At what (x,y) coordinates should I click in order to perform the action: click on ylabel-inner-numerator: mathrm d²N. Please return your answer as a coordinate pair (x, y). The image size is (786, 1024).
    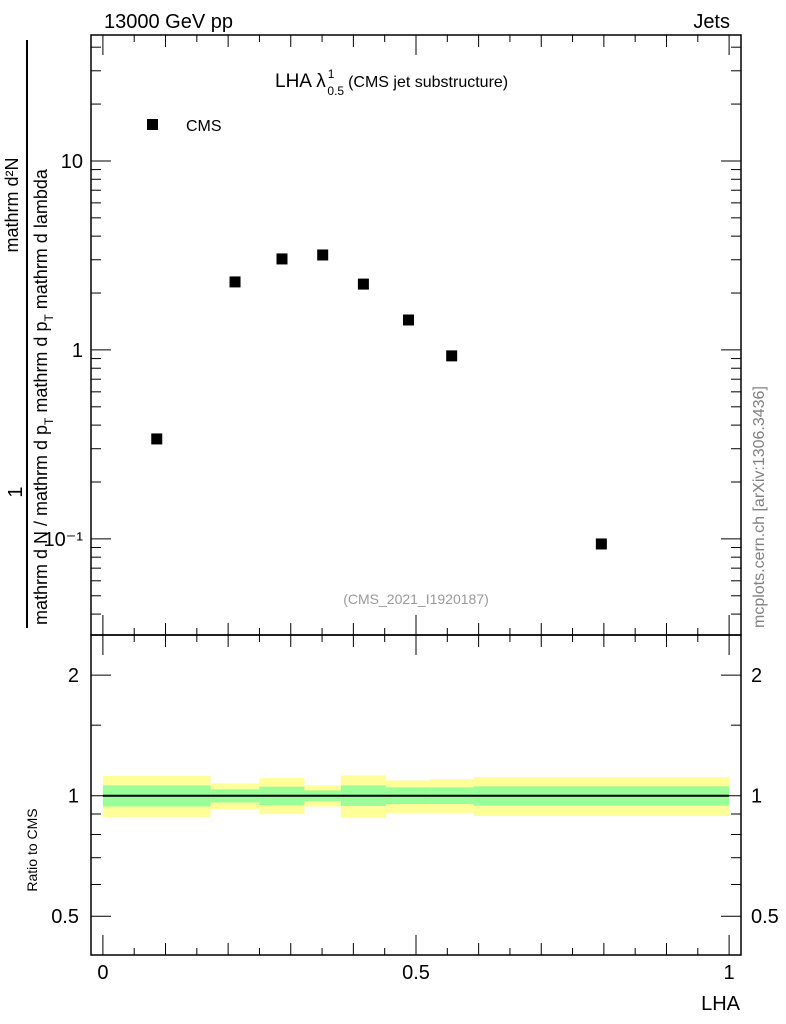
    Looking at the image, I should click on (12, 204).